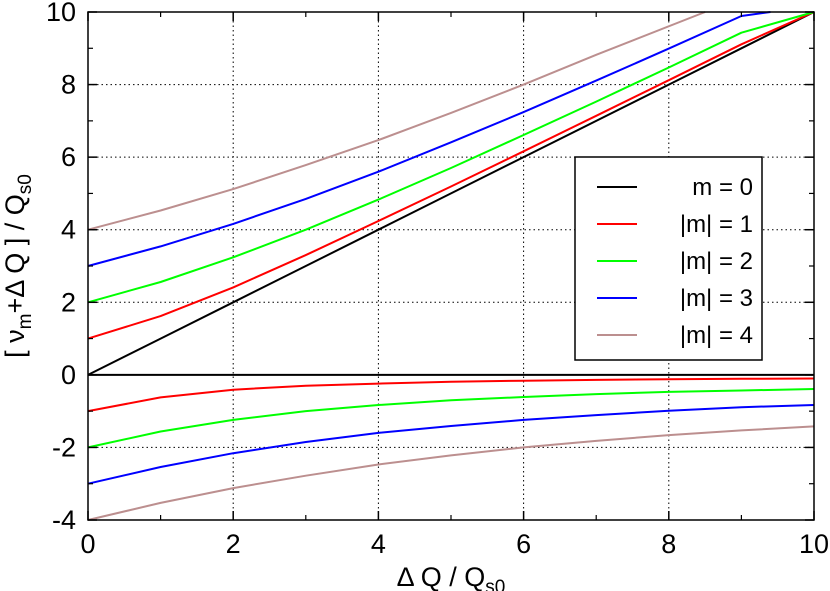 The height and width of the screenshot is (591, 830). I want to click on y-tick-label: 0, so click(68, 375).